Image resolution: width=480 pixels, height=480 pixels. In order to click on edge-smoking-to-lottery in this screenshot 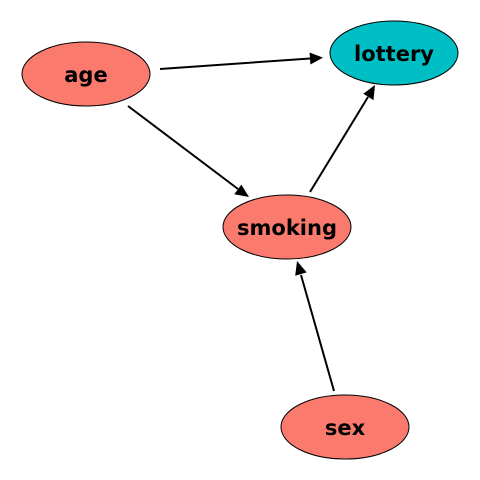, I will do `click(342, 139)`.